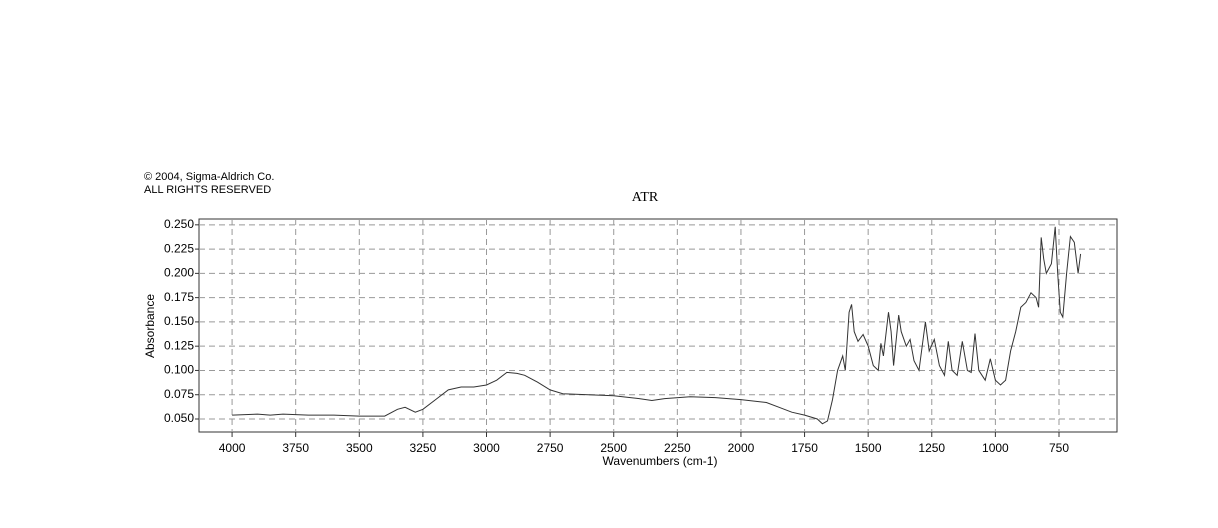 This screenshot has width=1218, height=528. I want to click on x-tick-label: 4000, so click(232, 448).